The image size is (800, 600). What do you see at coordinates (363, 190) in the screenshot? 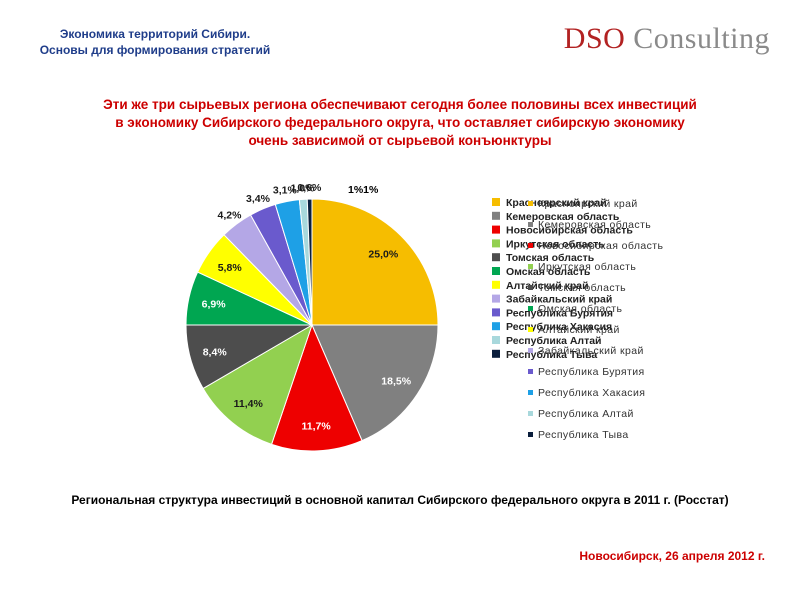
I see `extra-data-label: 1%1%` at bounding box center [363, 190].